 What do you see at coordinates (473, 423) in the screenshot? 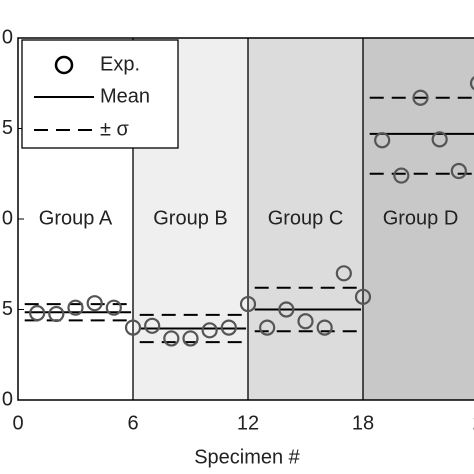
I see `x-tick-label: 2` at bounding box center [473, 423].